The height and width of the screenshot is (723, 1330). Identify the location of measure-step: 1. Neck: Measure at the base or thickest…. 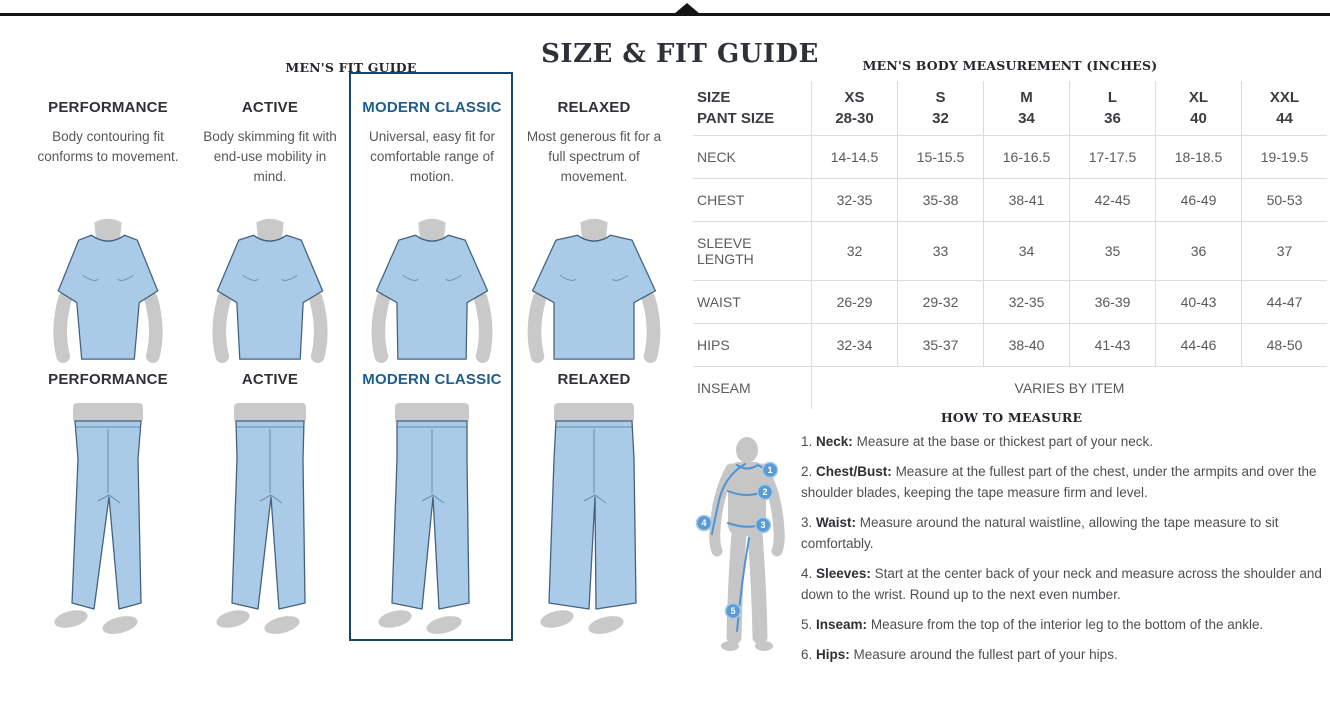
(1064, 441).